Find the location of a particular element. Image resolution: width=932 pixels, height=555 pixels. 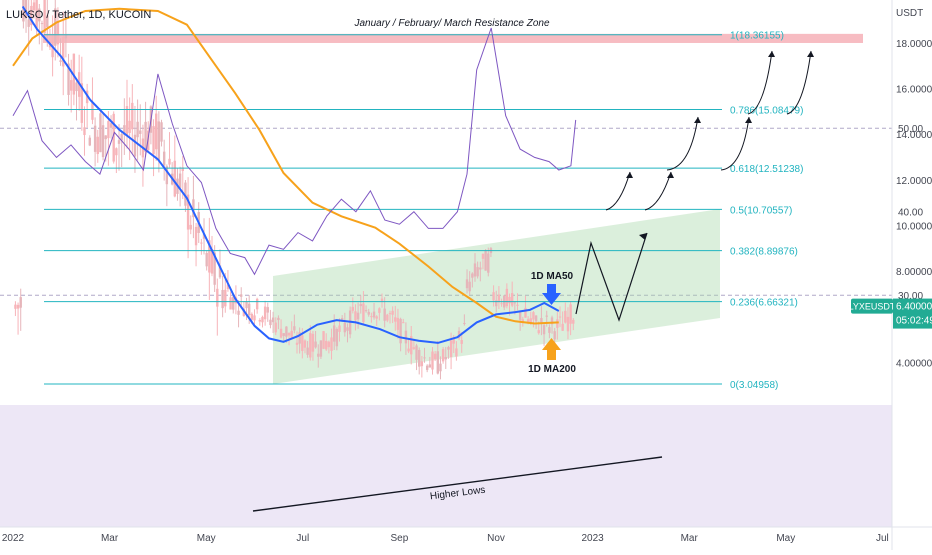

fib-label: 0.382(8.89876) is located at coordinates (764, 252).